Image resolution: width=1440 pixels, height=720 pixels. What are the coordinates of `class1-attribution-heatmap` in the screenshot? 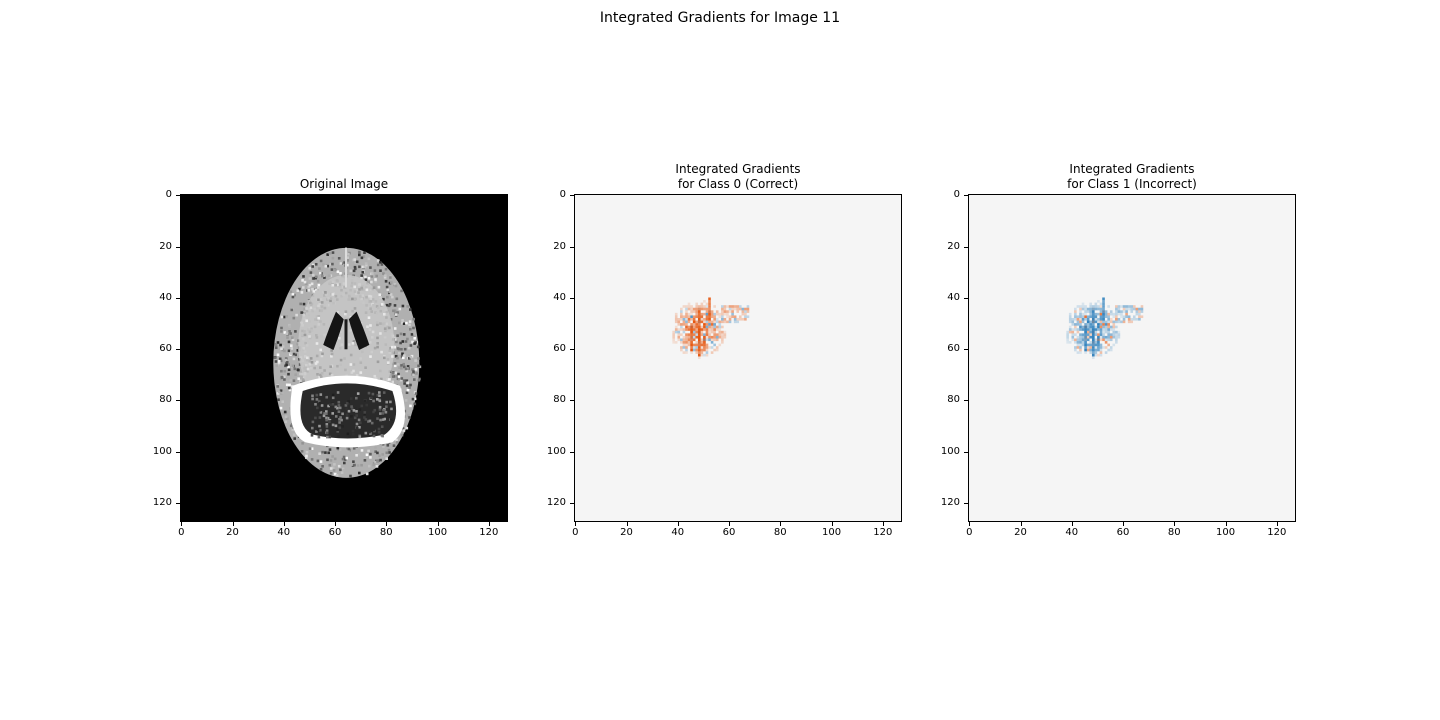 It's located at (1105, 328).